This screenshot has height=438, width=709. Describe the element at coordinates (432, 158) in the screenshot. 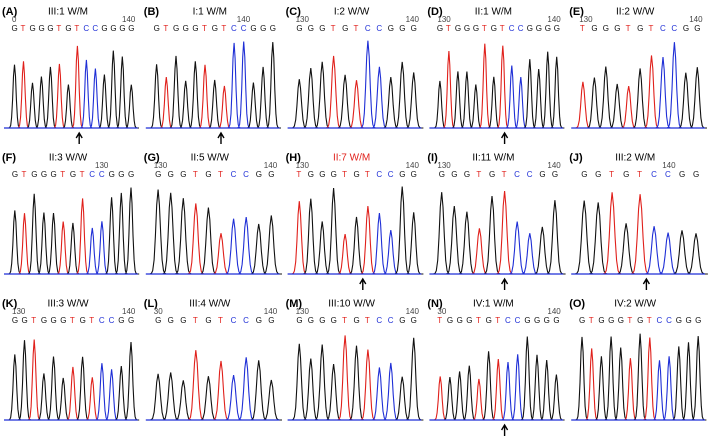

I see `panel-label: (I)` at that location.